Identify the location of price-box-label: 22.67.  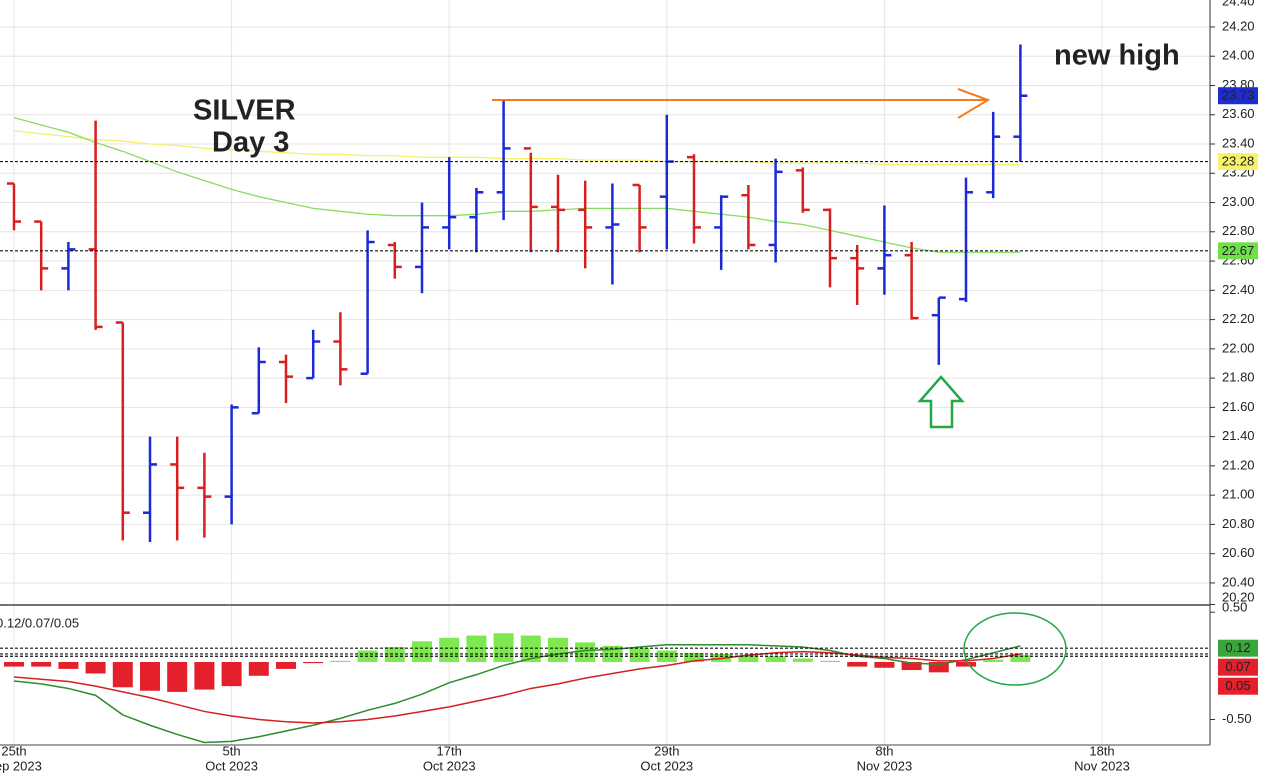
(1238, 250).